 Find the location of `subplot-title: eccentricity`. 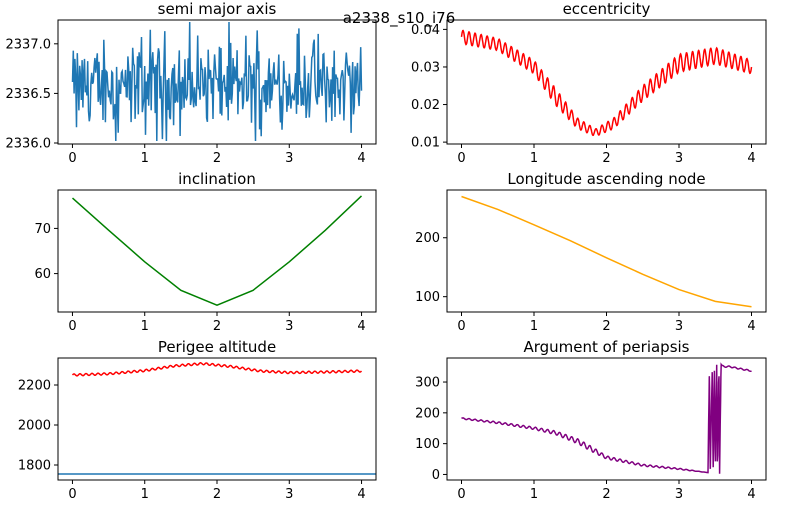

subplot-title: eccentricity is located at coordinates (607, 9).